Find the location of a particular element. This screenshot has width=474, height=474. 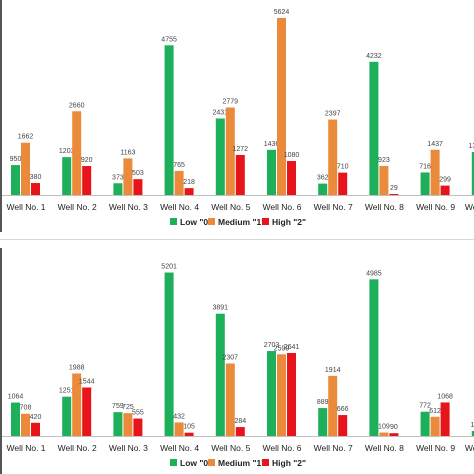

data-label: 105 is located at coordinates (189, 427).